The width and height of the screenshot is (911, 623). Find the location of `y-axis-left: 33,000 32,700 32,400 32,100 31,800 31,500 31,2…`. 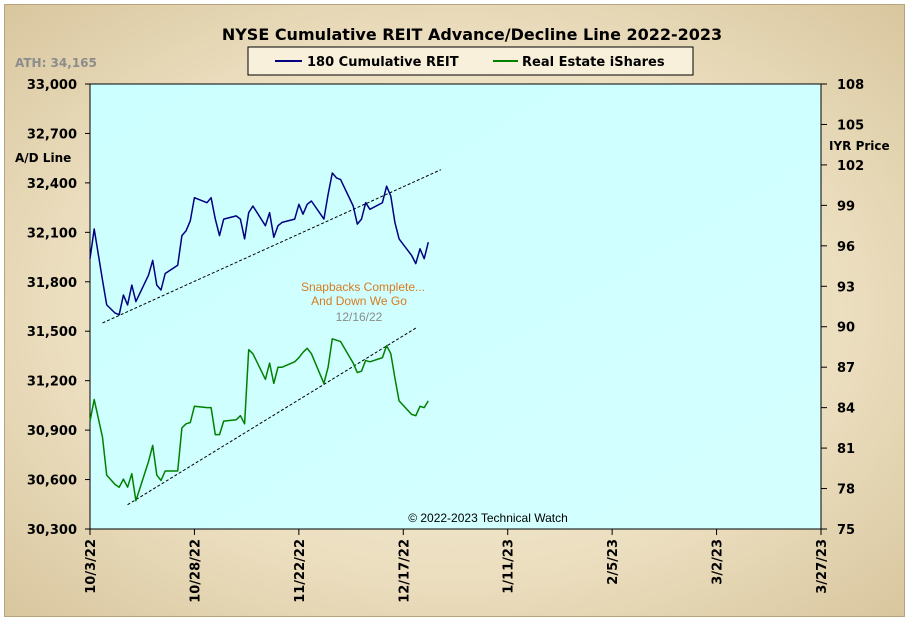

y-axis-left: 33,000 32,700 32,400 32,100 31,800 31,500 31,2… is located at coordinates (58, 308).